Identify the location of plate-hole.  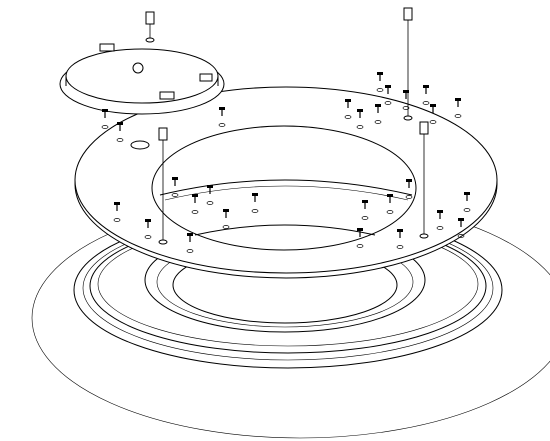
(284, 188).